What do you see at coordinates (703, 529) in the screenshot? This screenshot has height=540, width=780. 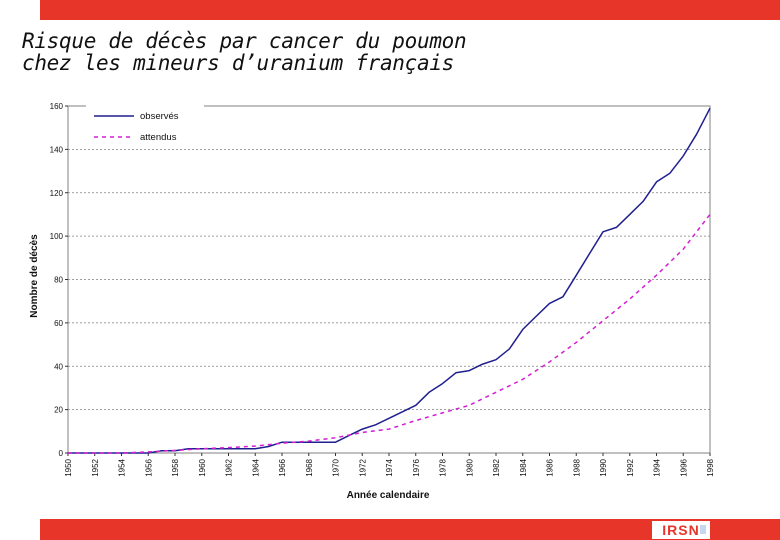 I see `logo-mark` at bounding box center [703, 529].